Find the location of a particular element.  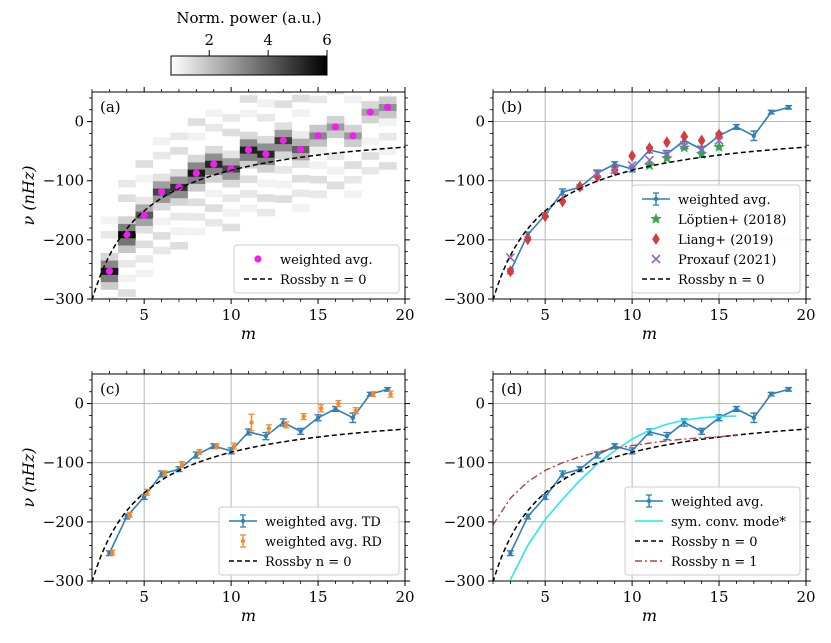

legend-label: weighted avg. RD is located at coordinates (323, 542).